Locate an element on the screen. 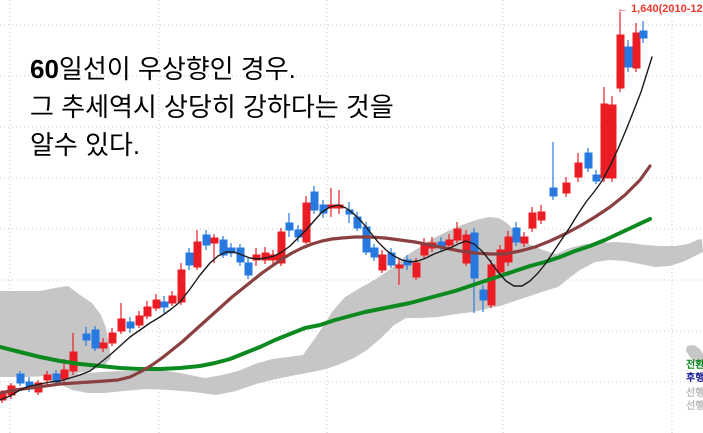  annotation-line1-rest: 일선이 우상향인 경우. is located at coordinates (177, 69).